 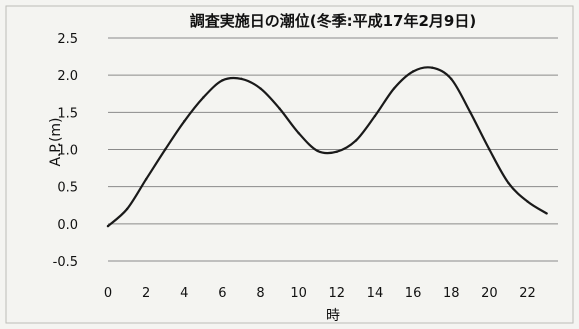 I want to click on x-tick-label: 20, so click(x=489, y=293).